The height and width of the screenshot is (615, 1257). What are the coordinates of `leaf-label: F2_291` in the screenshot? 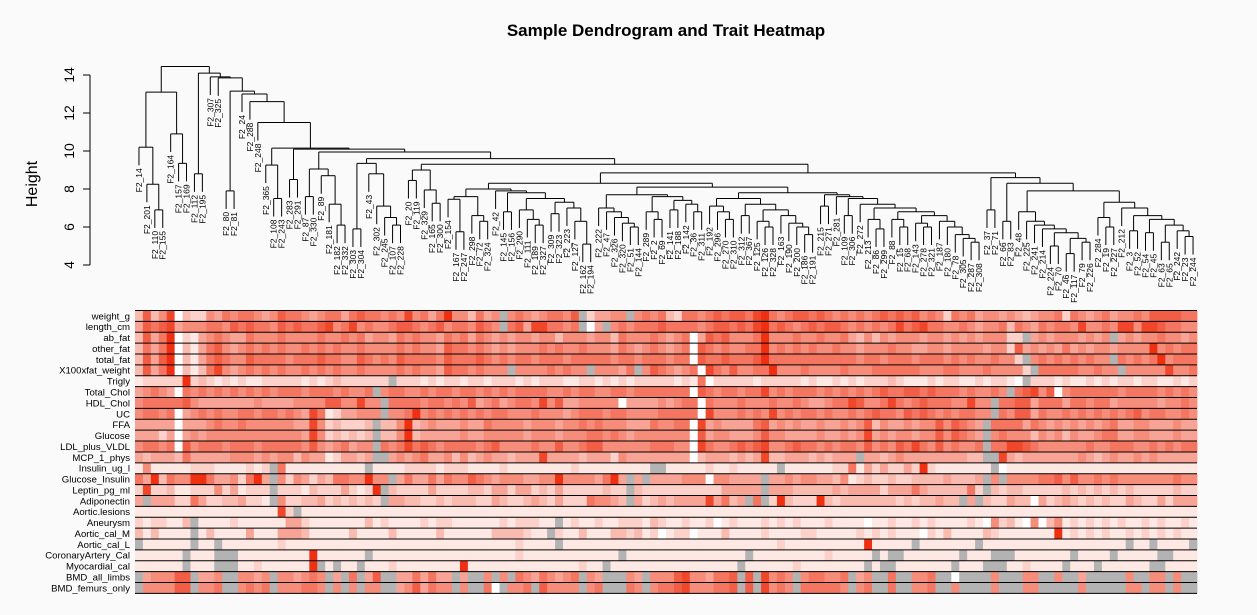 It's located at (297, 214).